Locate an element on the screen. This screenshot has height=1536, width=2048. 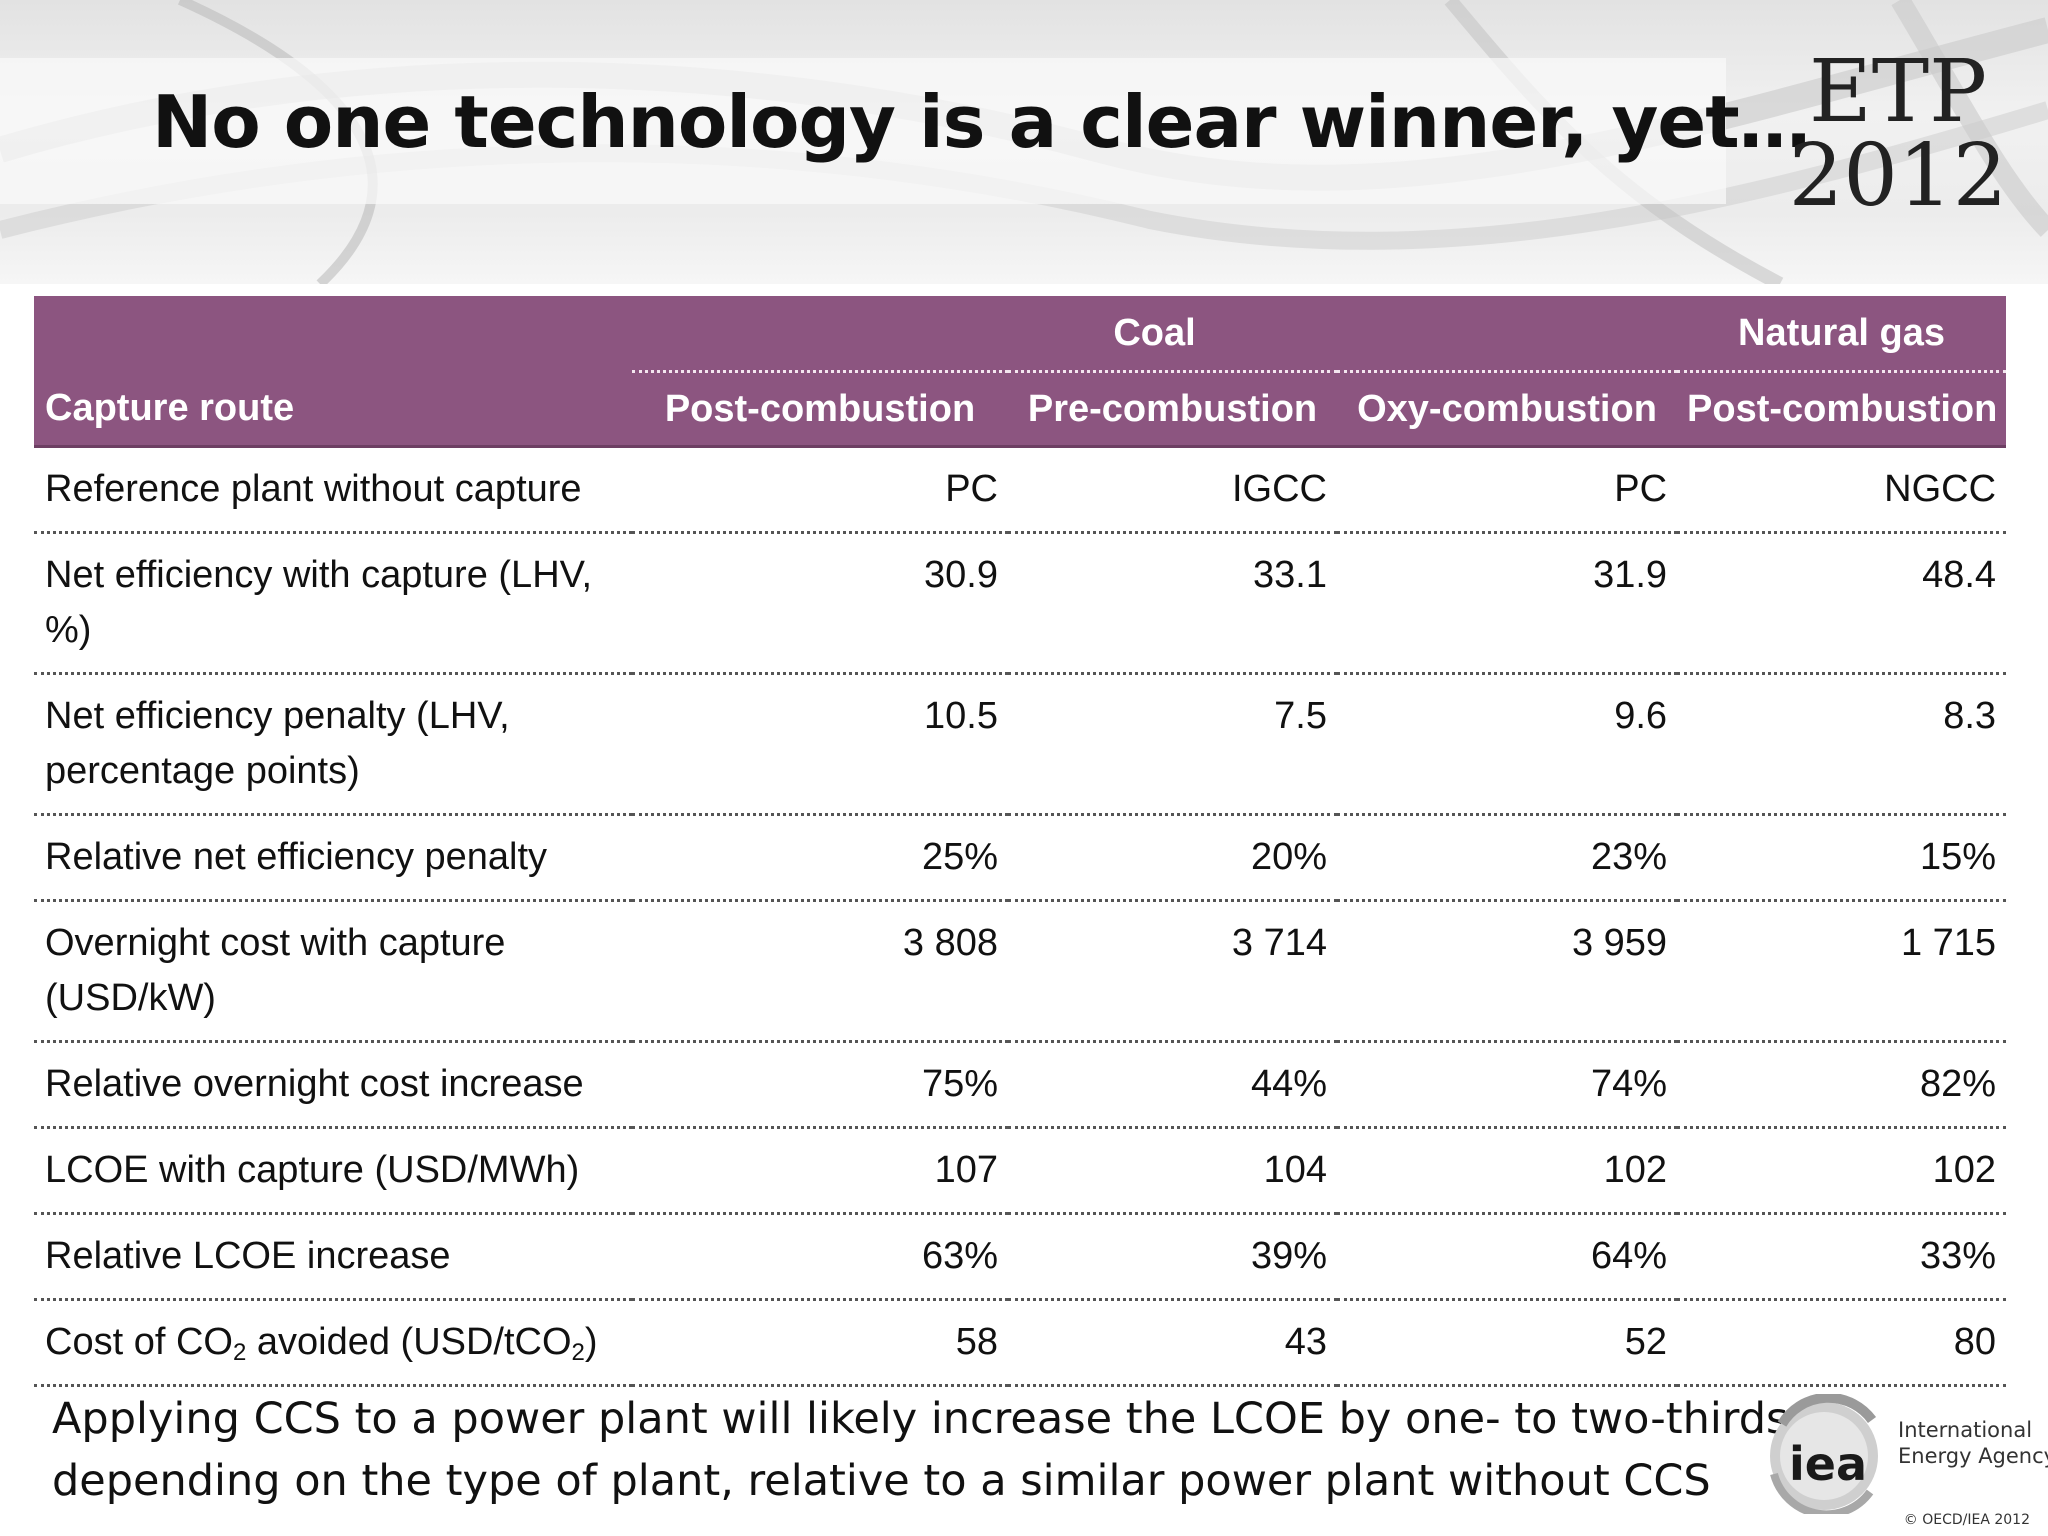
table-cell: 39% is located at coordinates (1172, 1257).